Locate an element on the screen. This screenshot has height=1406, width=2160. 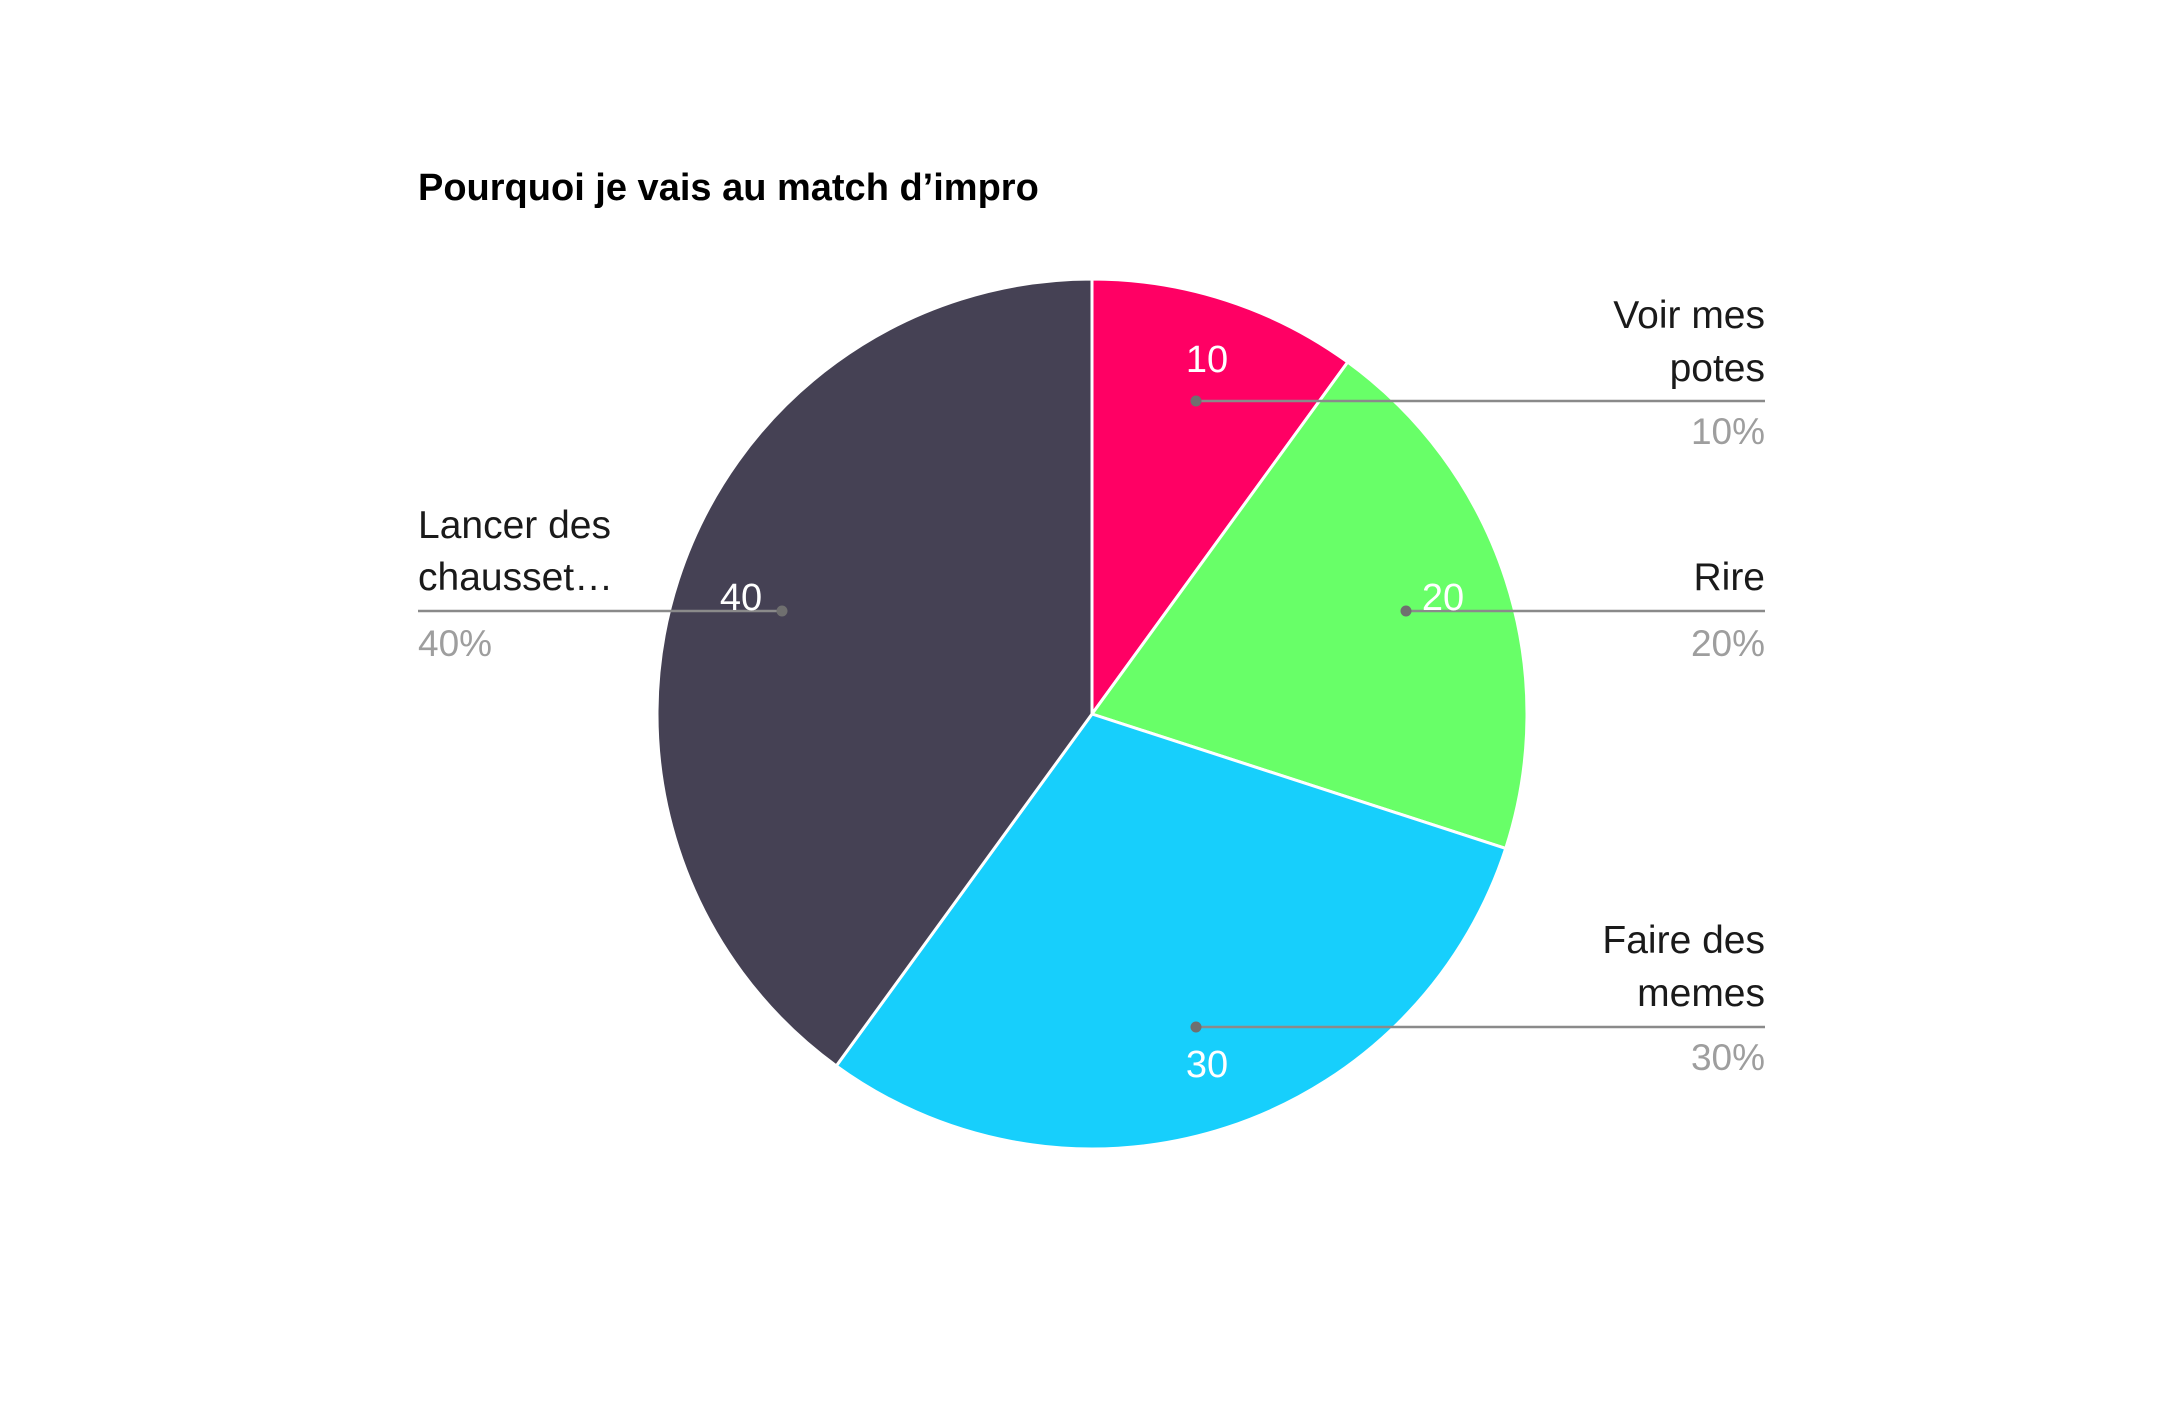
chart-title: Pourquoi je vais au match d’impro is located at coordinates (728, 188).